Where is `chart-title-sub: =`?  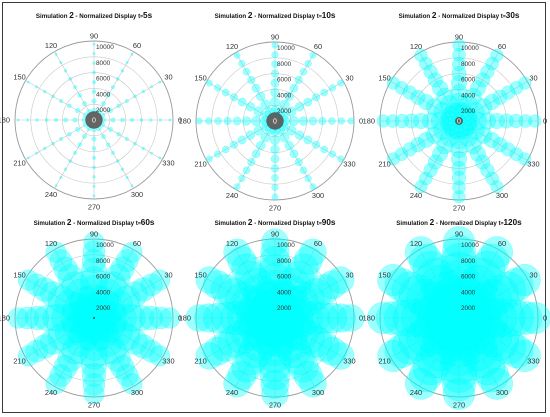
chart-title-sub: = is located at coordinates (139, 224).